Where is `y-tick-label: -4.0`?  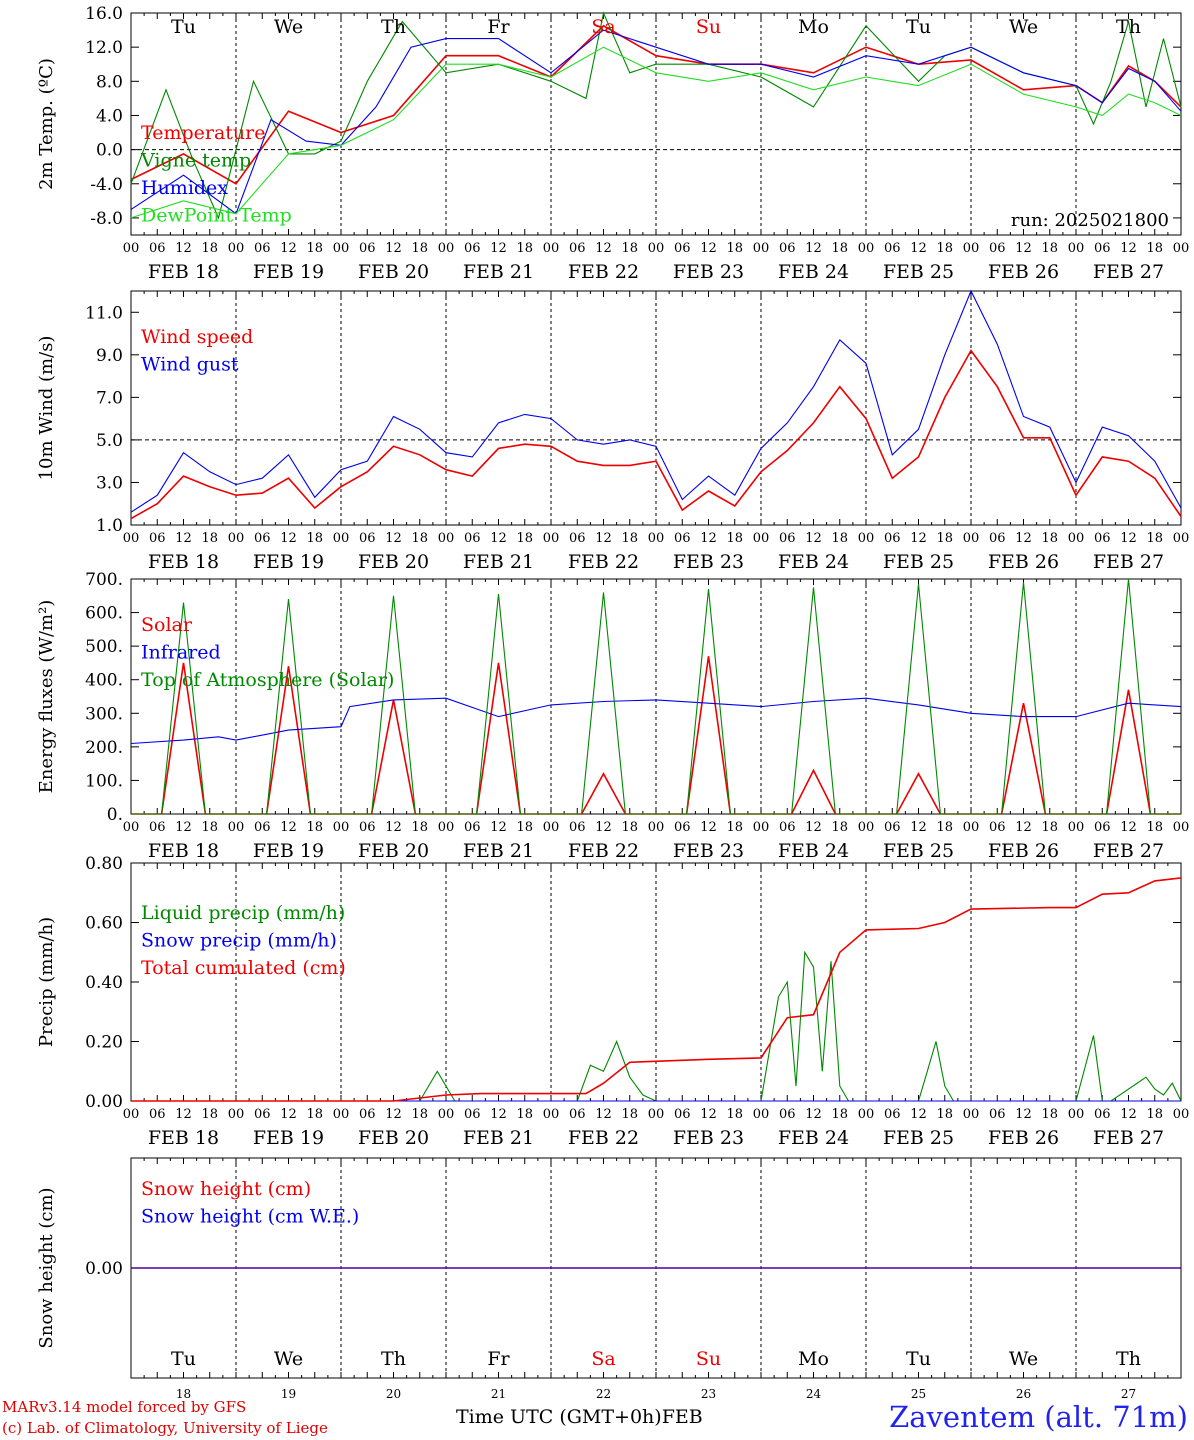 y-tick-label: -4.0 is located at coordinates (106, 185).